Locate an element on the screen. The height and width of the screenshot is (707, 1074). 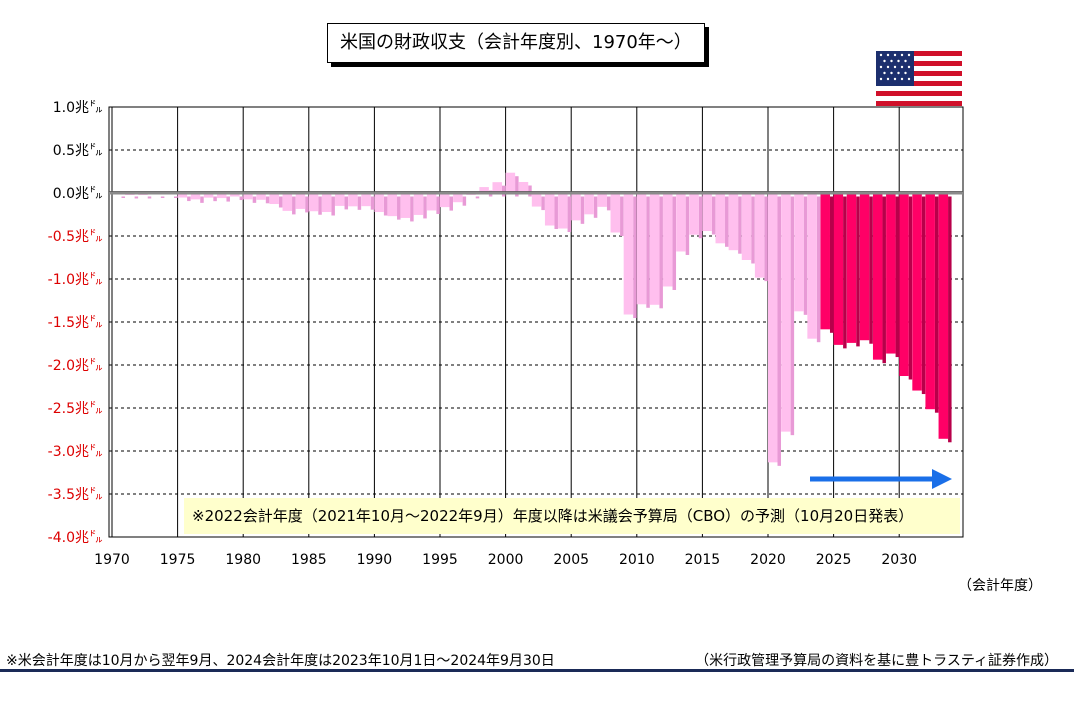
zero-line is located at coordinates (536, 193).